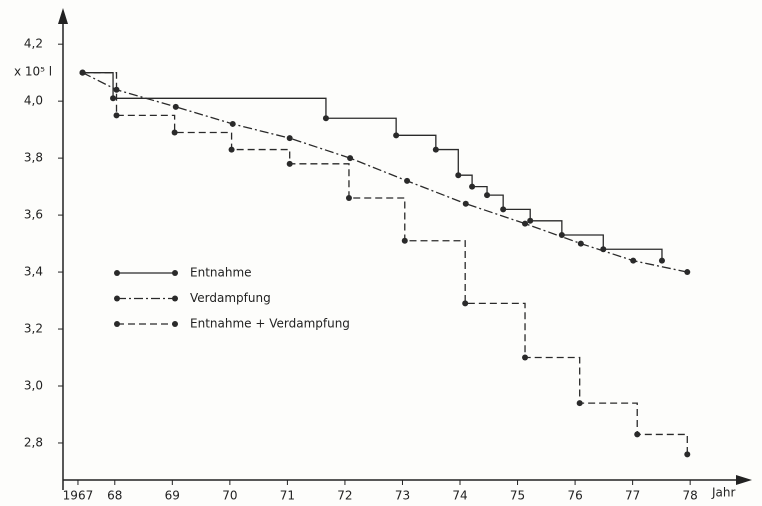  What do you see at coordinates (114, 496) in the screenshot?
I see `x-tick-label: 68` at bounding box center [114, 496].